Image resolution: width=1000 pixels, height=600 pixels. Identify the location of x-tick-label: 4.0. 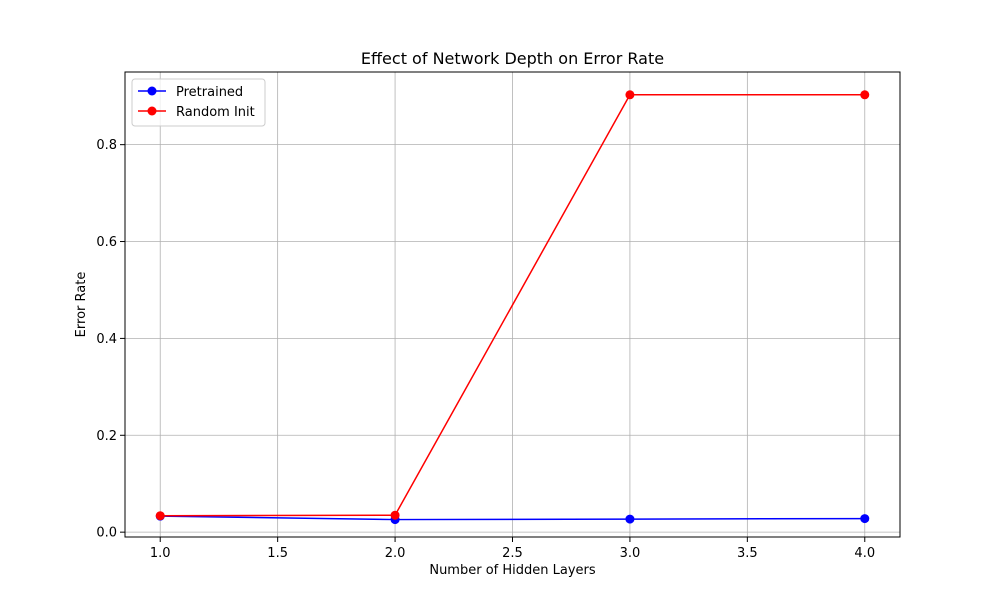
(864, 553).